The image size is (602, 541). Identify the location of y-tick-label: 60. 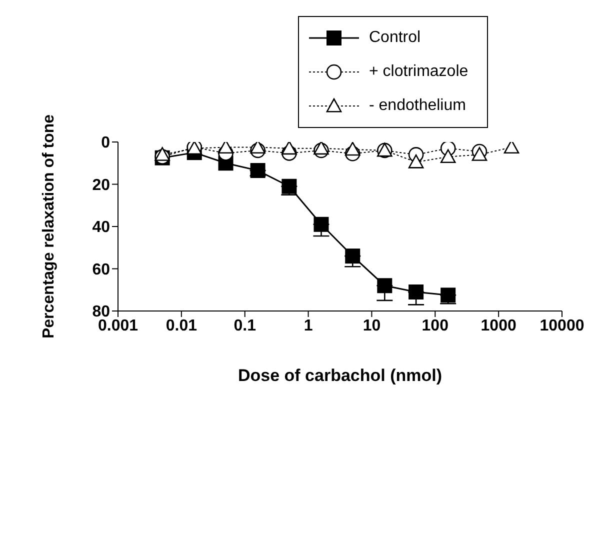
(101, 269).